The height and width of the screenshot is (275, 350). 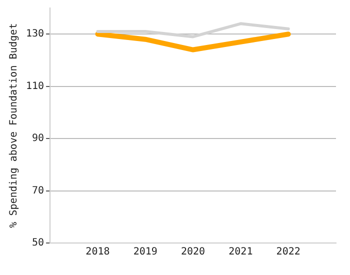 I want to click on x-tick-label: 2018, so click(x=98, y=252).